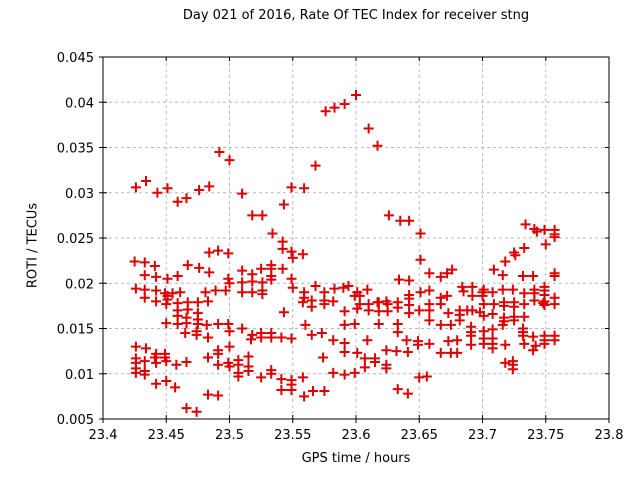  I want to click on x-tick-label: 23.4, so click(103, 435).